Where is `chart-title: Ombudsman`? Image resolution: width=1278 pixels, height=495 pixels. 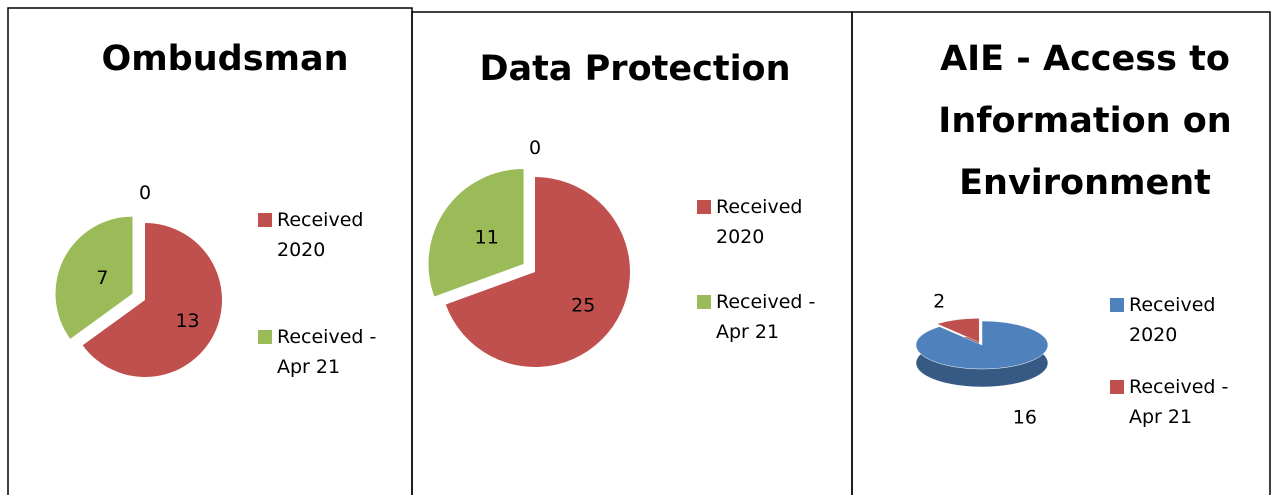
chart-title: Ombudsman is located at coordinates (225, 59).